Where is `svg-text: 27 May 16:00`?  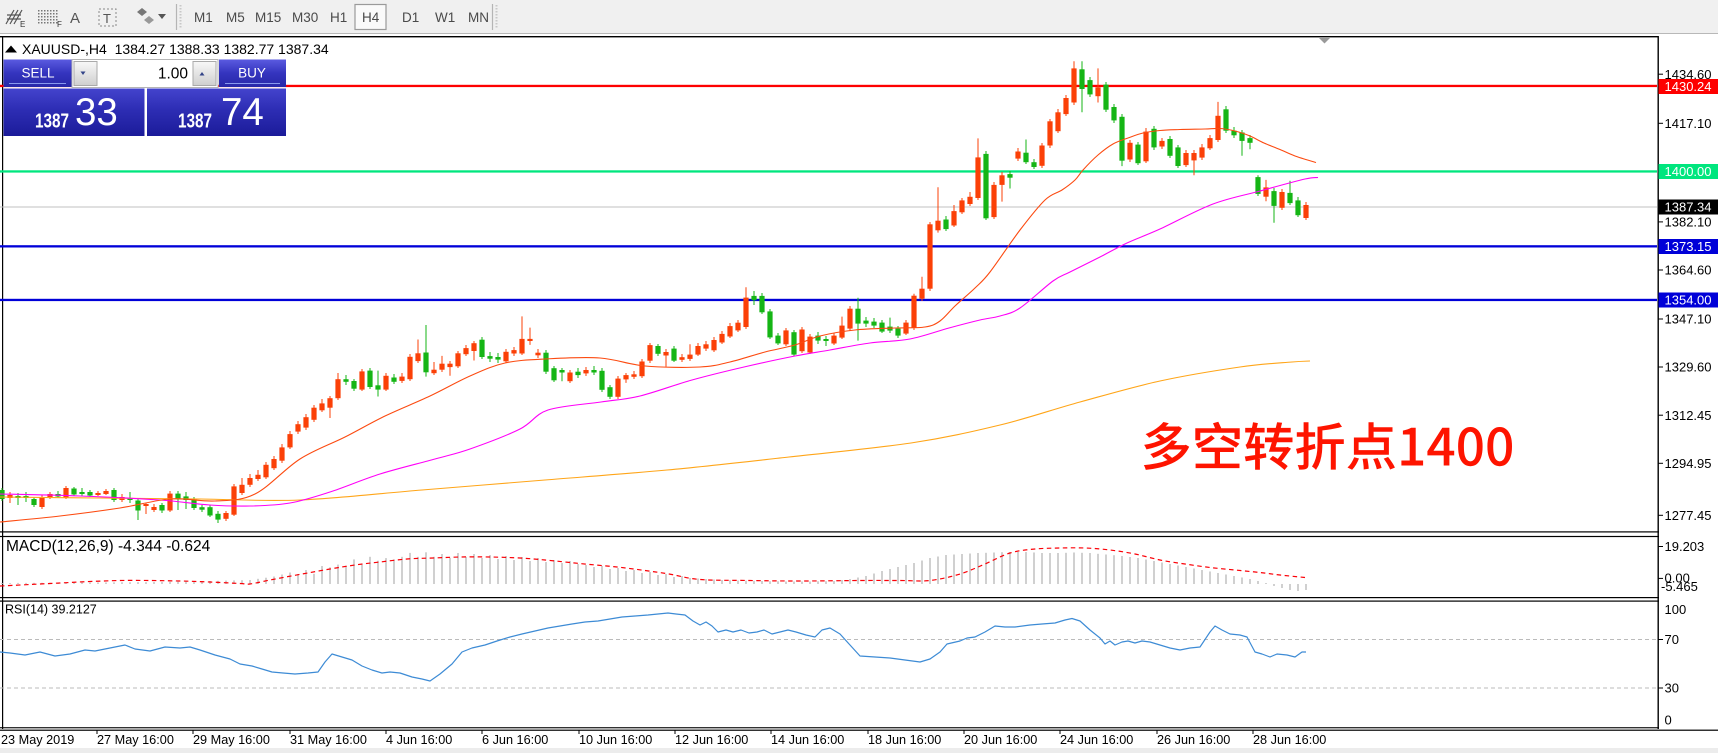 svg-text: 27 May 16:00 is located at coordinates (135, 740).